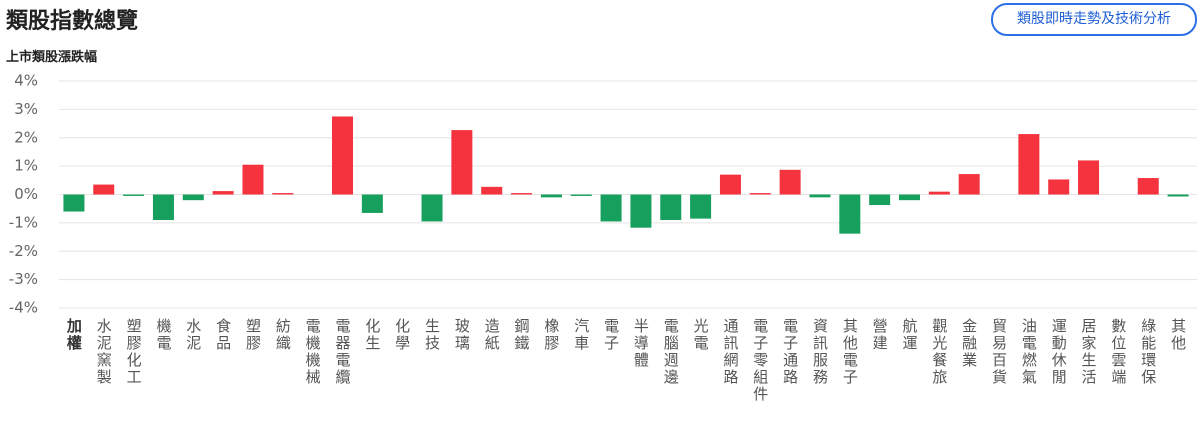 This screenshot has height=424, width=1200. I want to click on x-tick-label: 電腦週邊, so click(670, 352).